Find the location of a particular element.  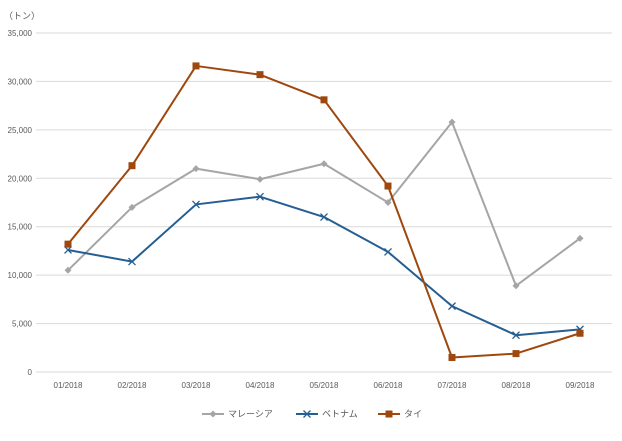

legend-label: タイ is located at coordinates (413, 414).